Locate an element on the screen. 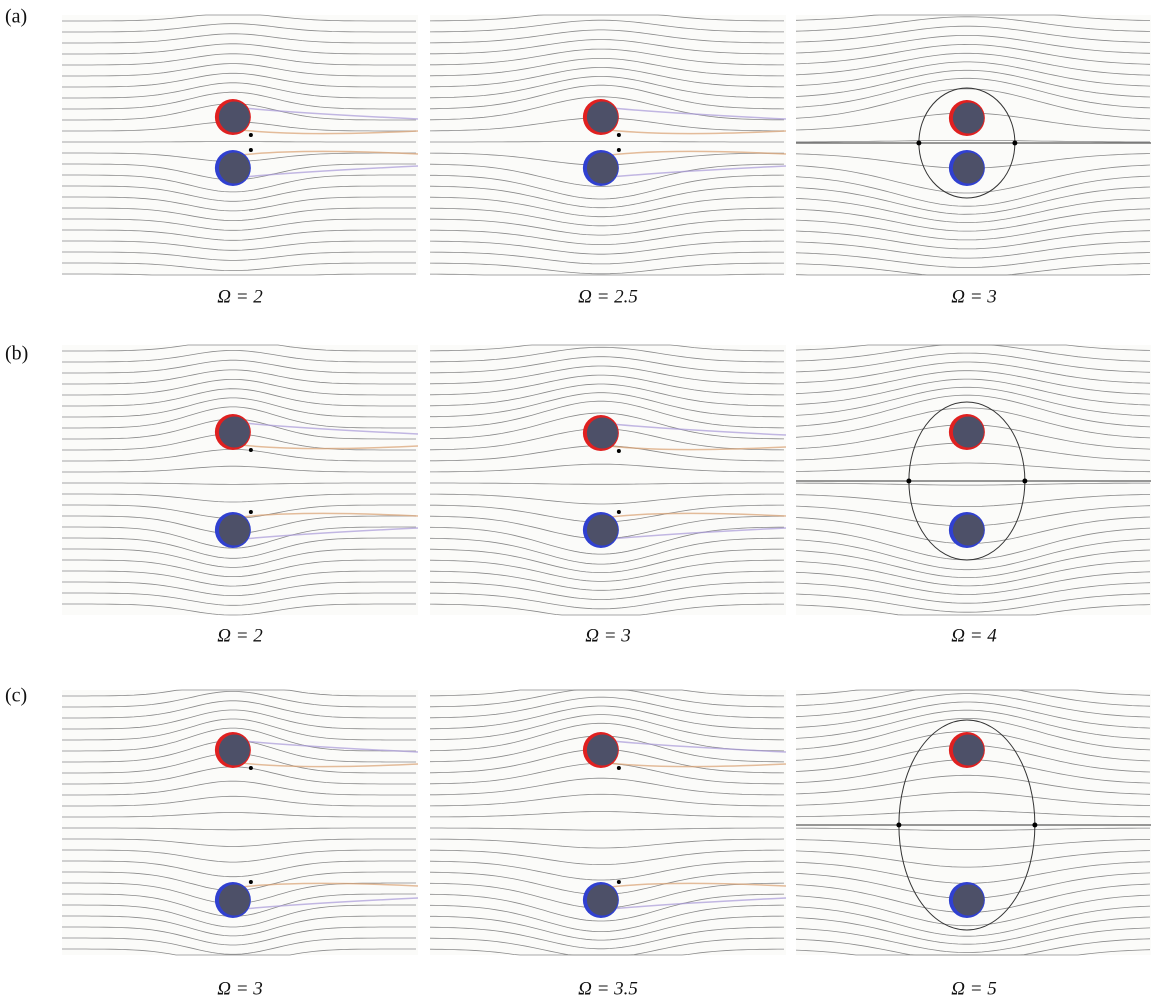 The image size is (1151, 1006). panel-caption: Ω = 3.5 is located at coordinates (608, 988).